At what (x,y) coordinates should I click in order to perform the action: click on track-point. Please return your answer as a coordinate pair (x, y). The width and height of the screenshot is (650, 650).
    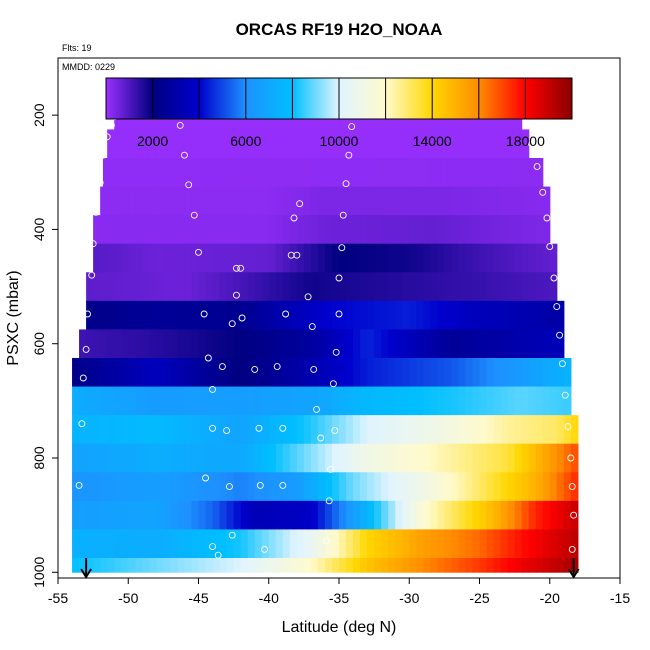
    Looking at the image, I should click on (184, 155).